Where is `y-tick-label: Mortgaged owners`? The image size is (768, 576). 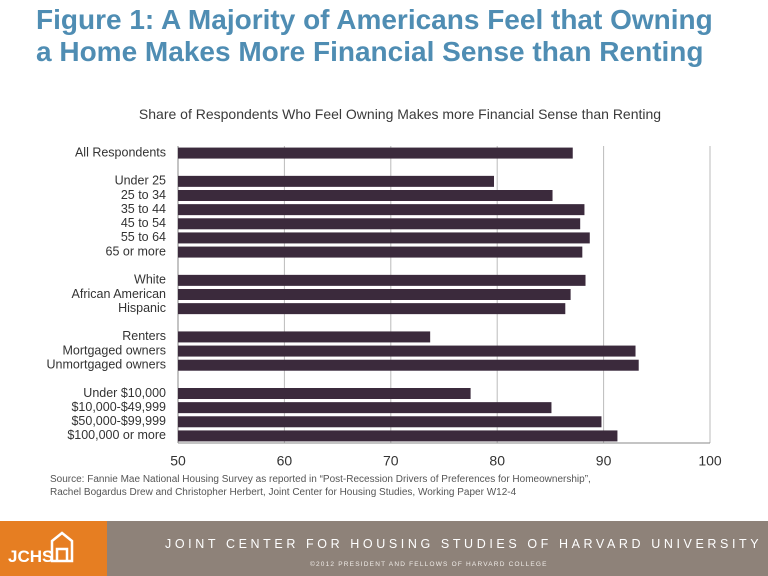 y-tick-label: Mortgaged owners is located at coordinates (114, 350).